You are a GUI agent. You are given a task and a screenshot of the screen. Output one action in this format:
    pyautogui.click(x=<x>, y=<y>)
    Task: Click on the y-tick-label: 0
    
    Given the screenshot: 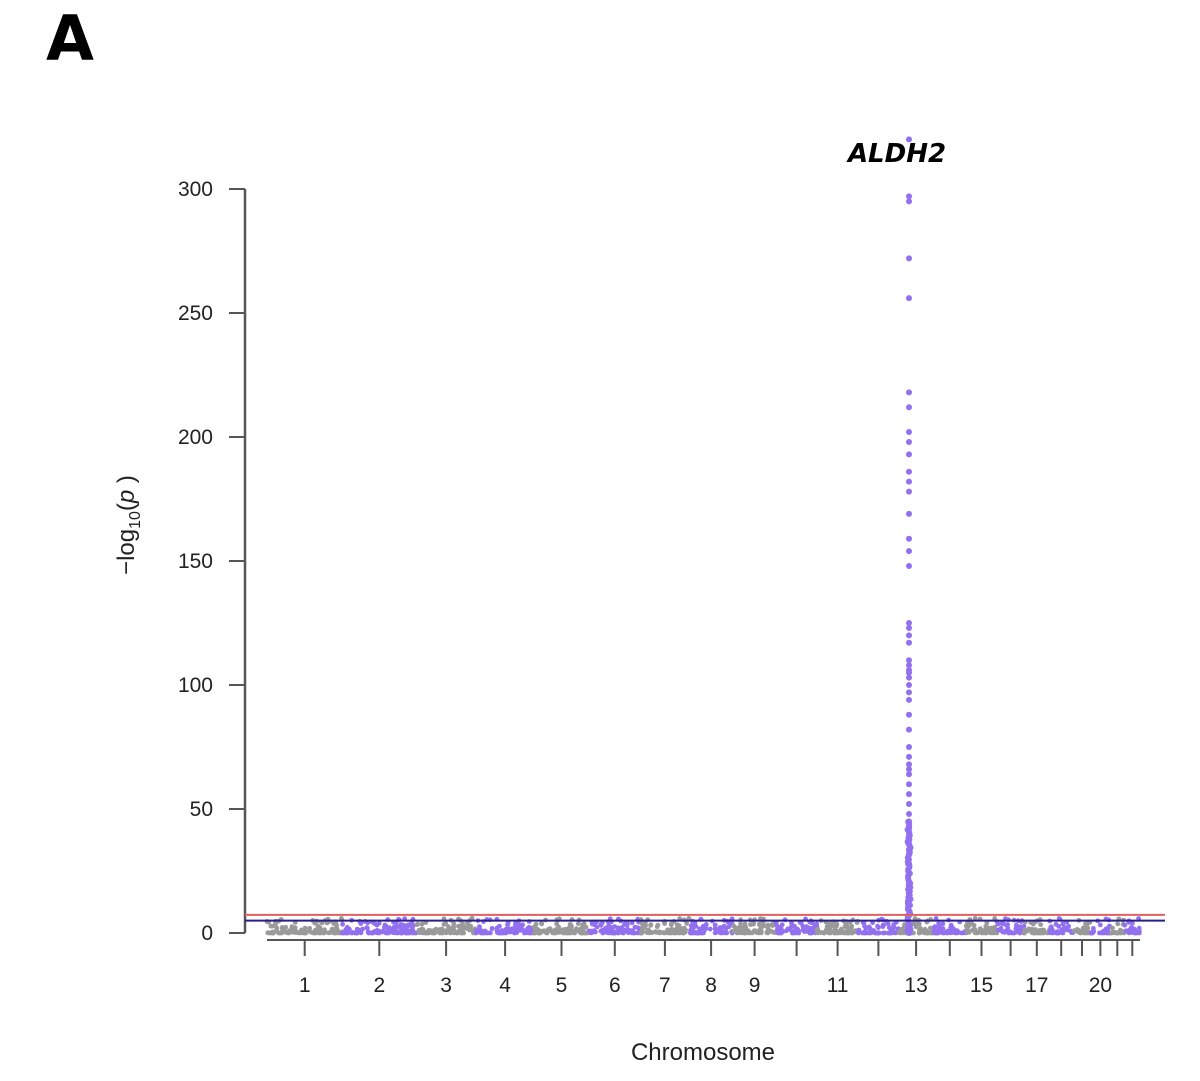 What is the action you would take?
    pyautogui.click(x=207, y=933)
    